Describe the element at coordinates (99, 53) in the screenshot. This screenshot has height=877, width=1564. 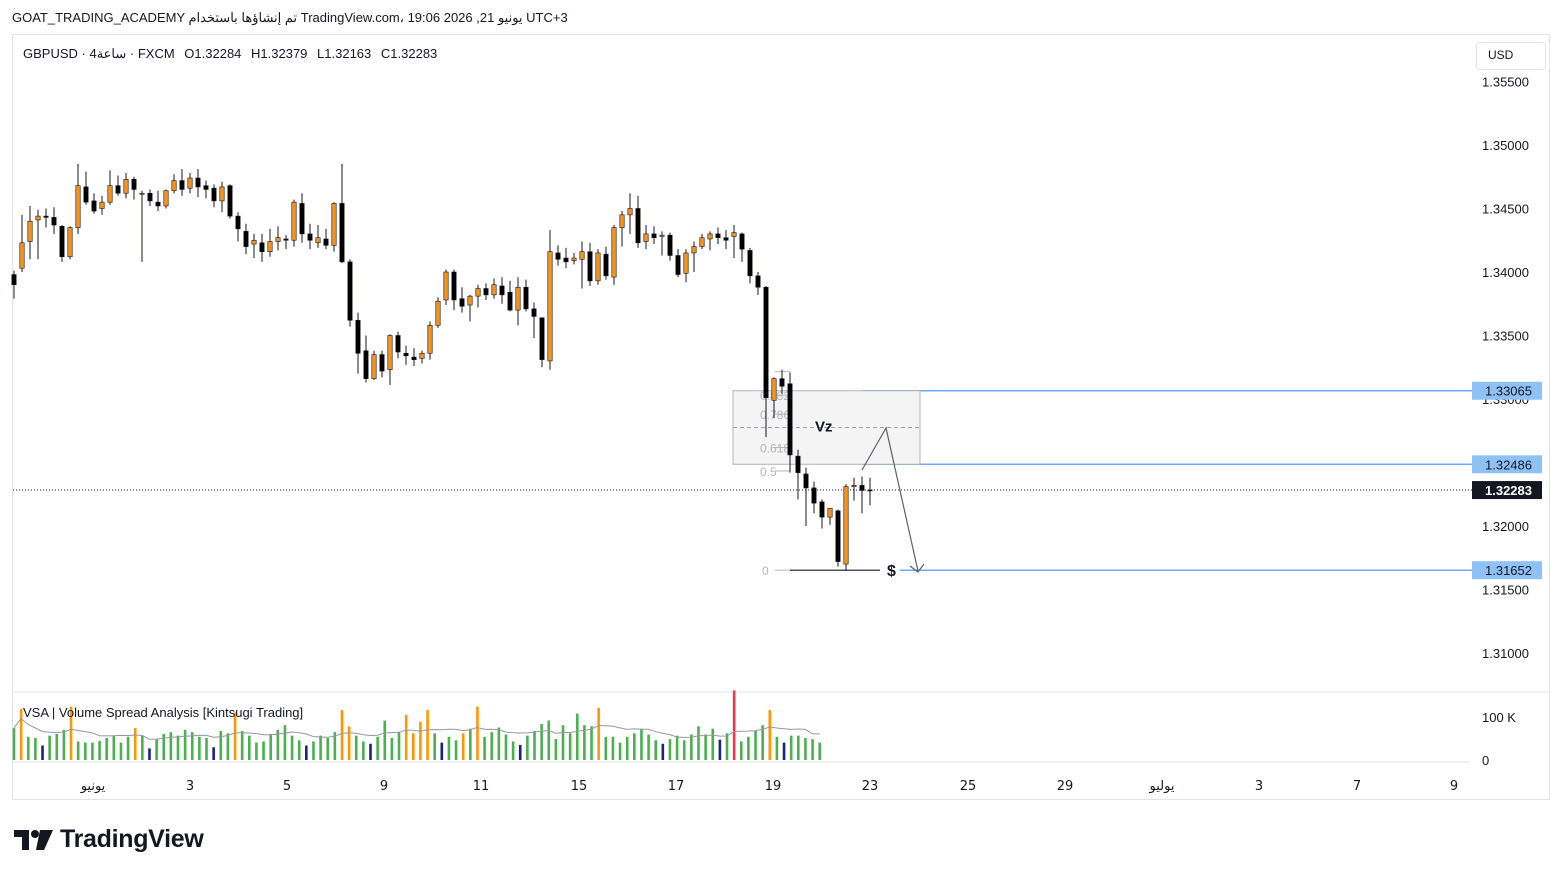
I see `symbol-name: GBPUSD · 4ساعة · FXCM` at that location.